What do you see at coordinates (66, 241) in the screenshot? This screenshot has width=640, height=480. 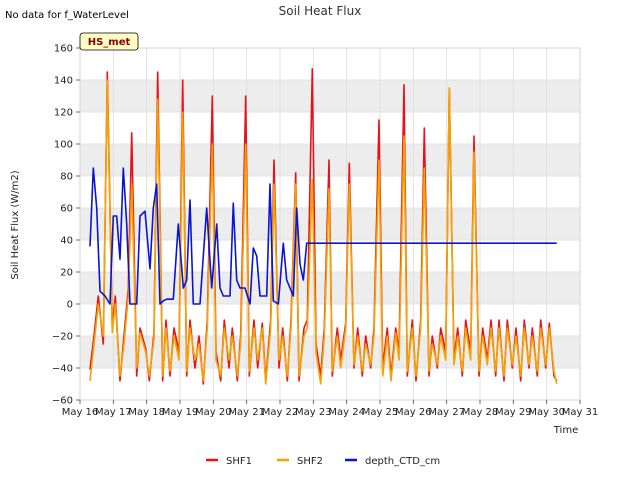 I see `y-tick-label: 40` at bounding box center [66, 241].